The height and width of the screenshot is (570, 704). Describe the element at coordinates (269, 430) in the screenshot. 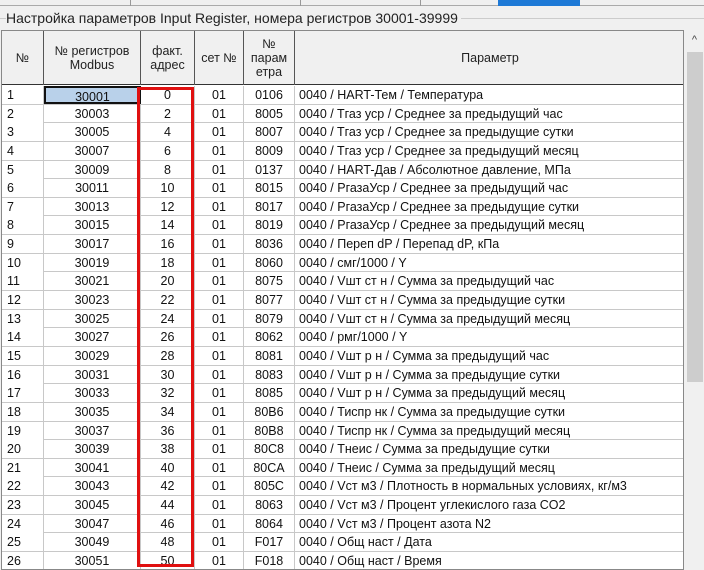

I see `cell-param-no: 80B8` at that location.